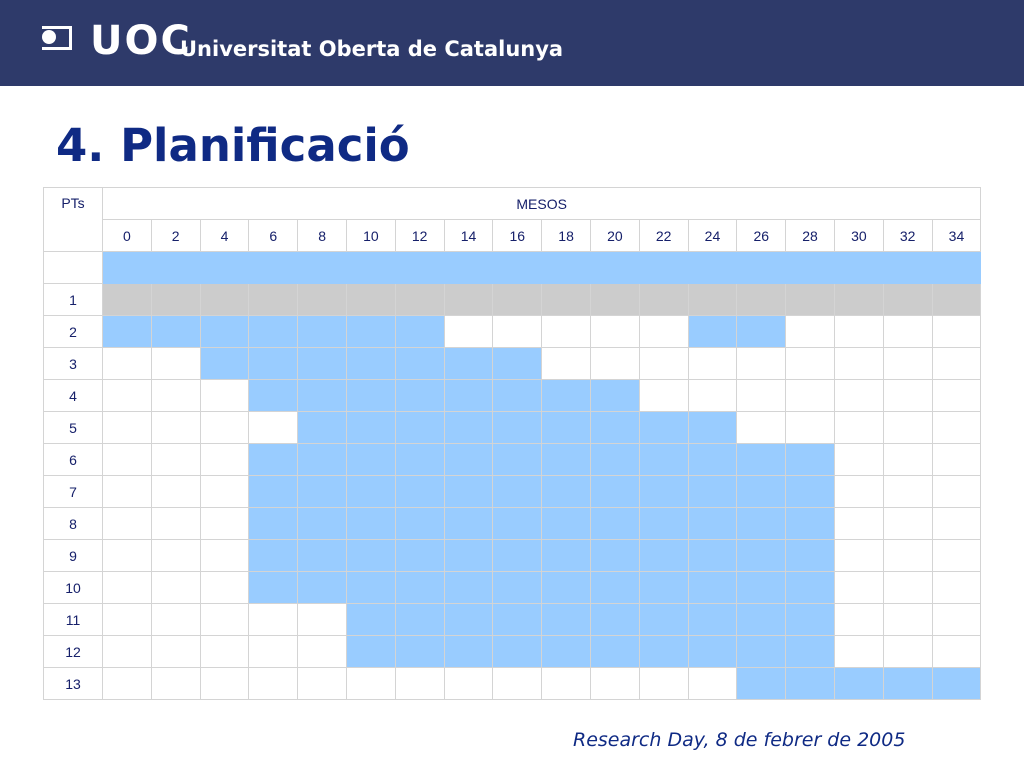  I want to click on month-header: 32, so click(907, 235).